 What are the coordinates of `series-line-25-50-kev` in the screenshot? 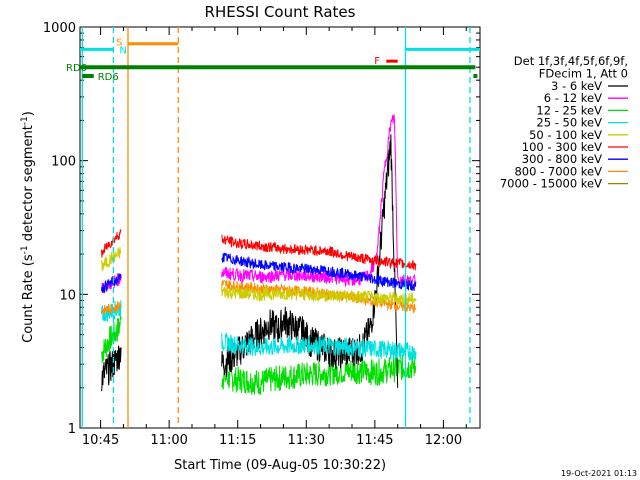 It's located at (319, 346).